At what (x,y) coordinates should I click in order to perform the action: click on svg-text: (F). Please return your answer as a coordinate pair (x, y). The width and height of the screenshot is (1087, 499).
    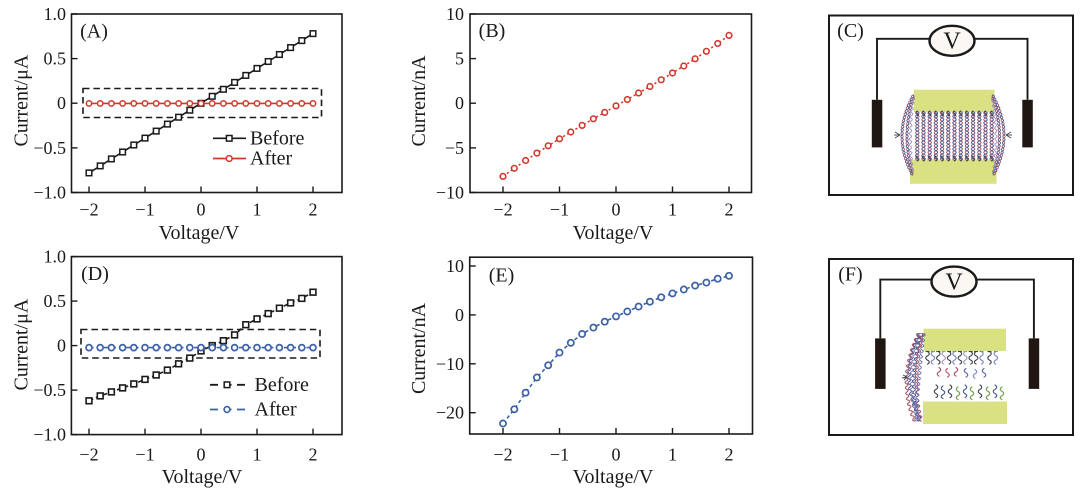
    Looking at the image, I should click on (850, 275).